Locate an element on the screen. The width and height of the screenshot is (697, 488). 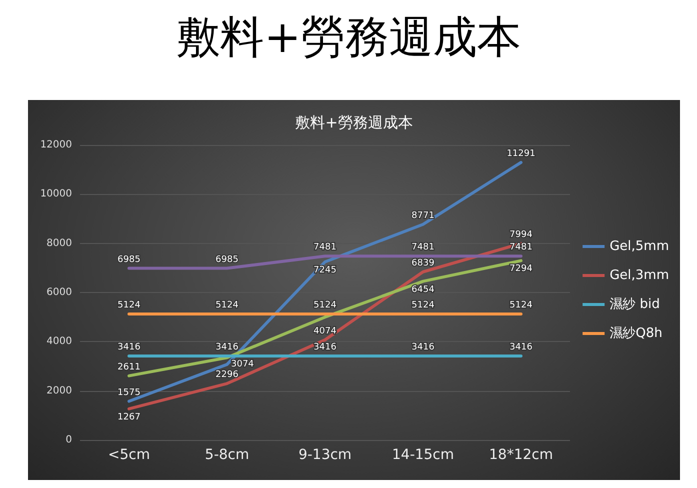
y-tick-label: 6000 is located at coordinates (59, 292).